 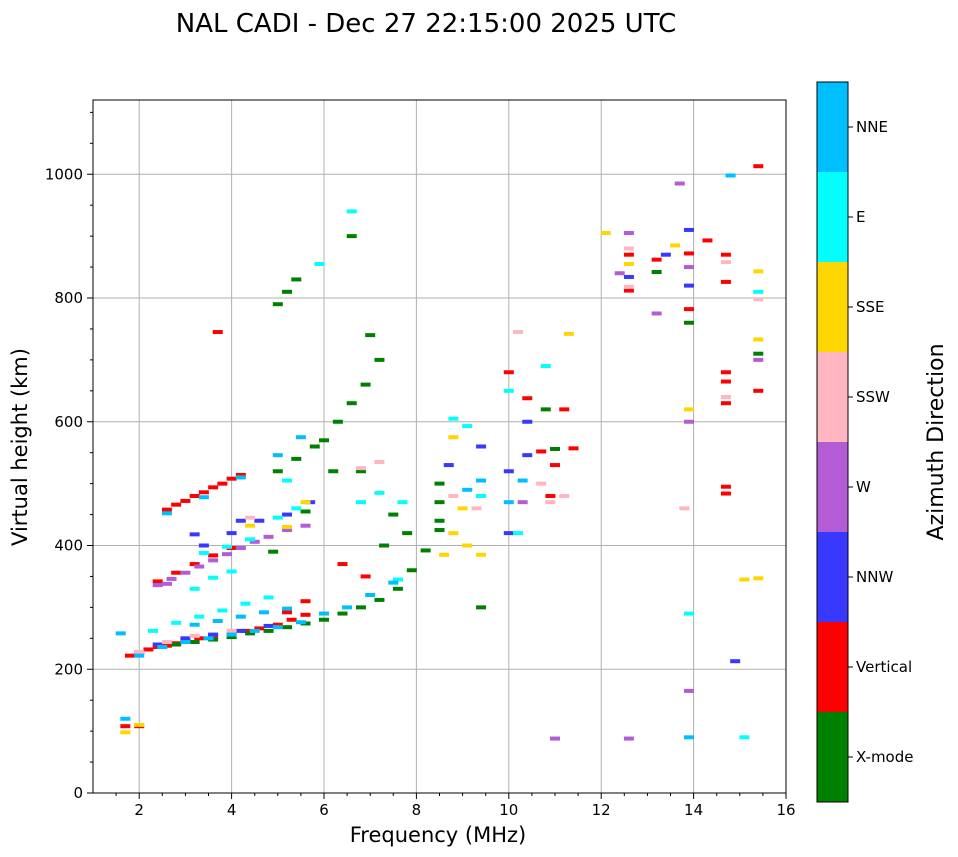 I want to click on chart-title: NAL CADI - Dec 27 22:15:00 2025 UTC, so click(x=426, y=24).